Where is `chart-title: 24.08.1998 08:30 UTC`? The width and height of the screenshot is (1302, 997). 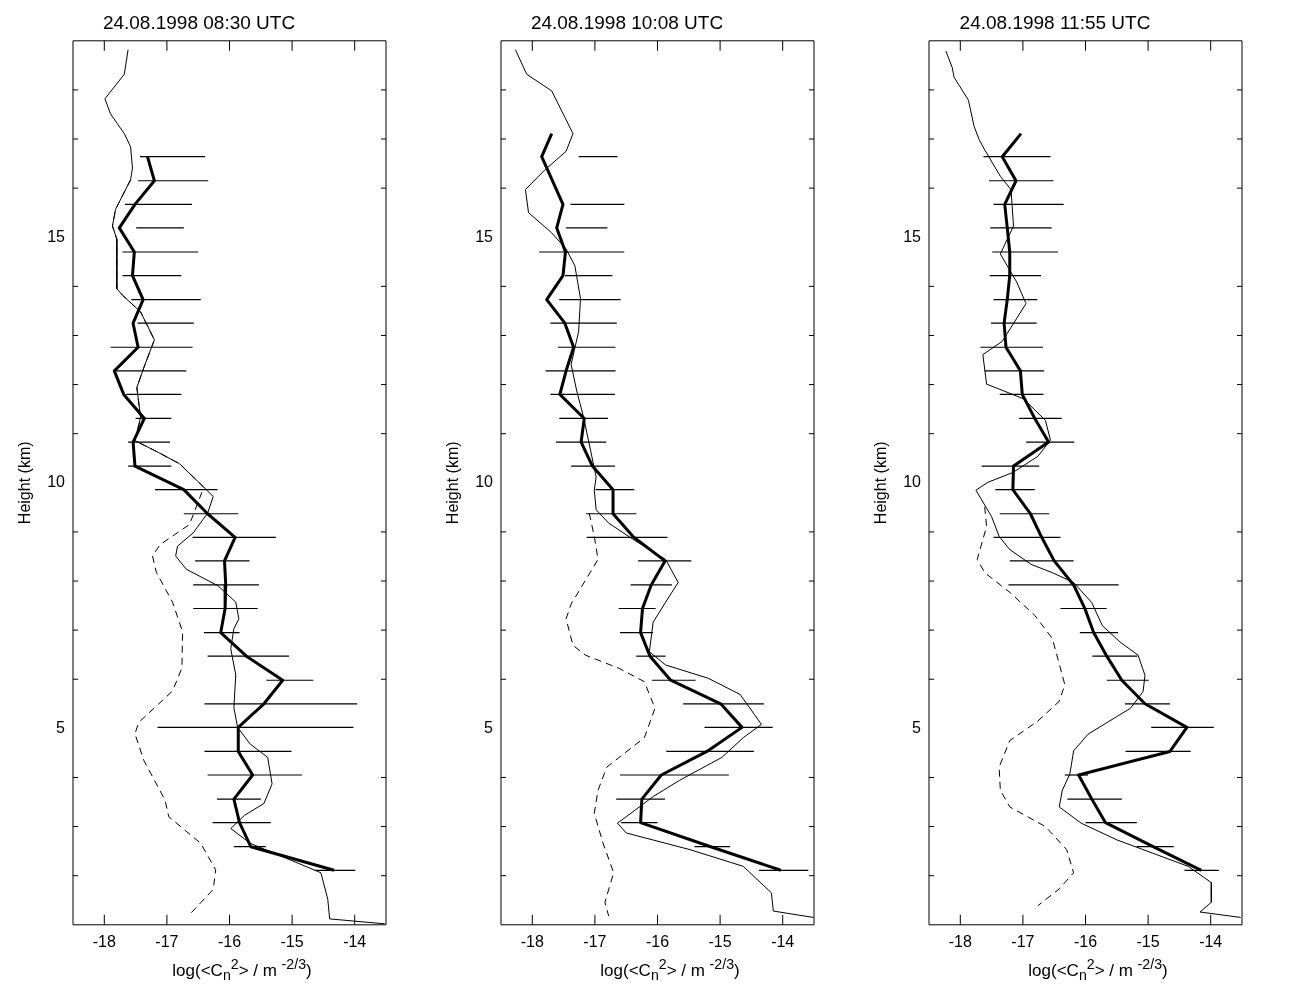
chart-title: 24.08.1998 08:30 UTC is located at coordinates (199, 22).